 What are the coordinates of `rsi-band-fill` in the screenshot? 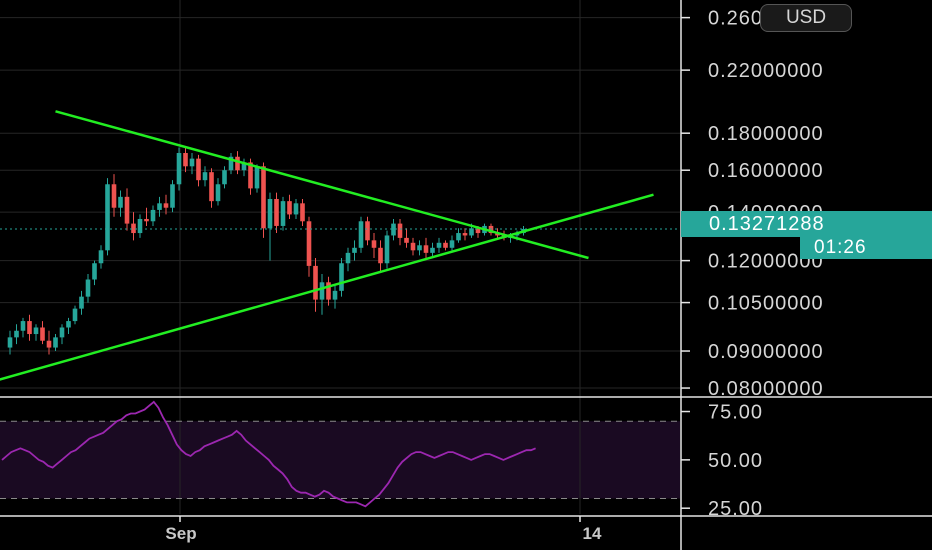 It's located at (340, 460).